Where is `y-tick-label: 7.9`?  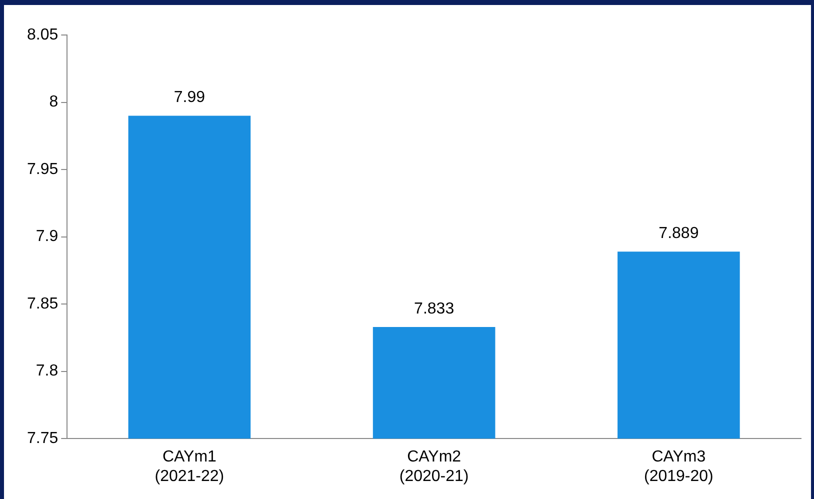 y-tick-label: 7.9 is located at coordinates (47, 237).